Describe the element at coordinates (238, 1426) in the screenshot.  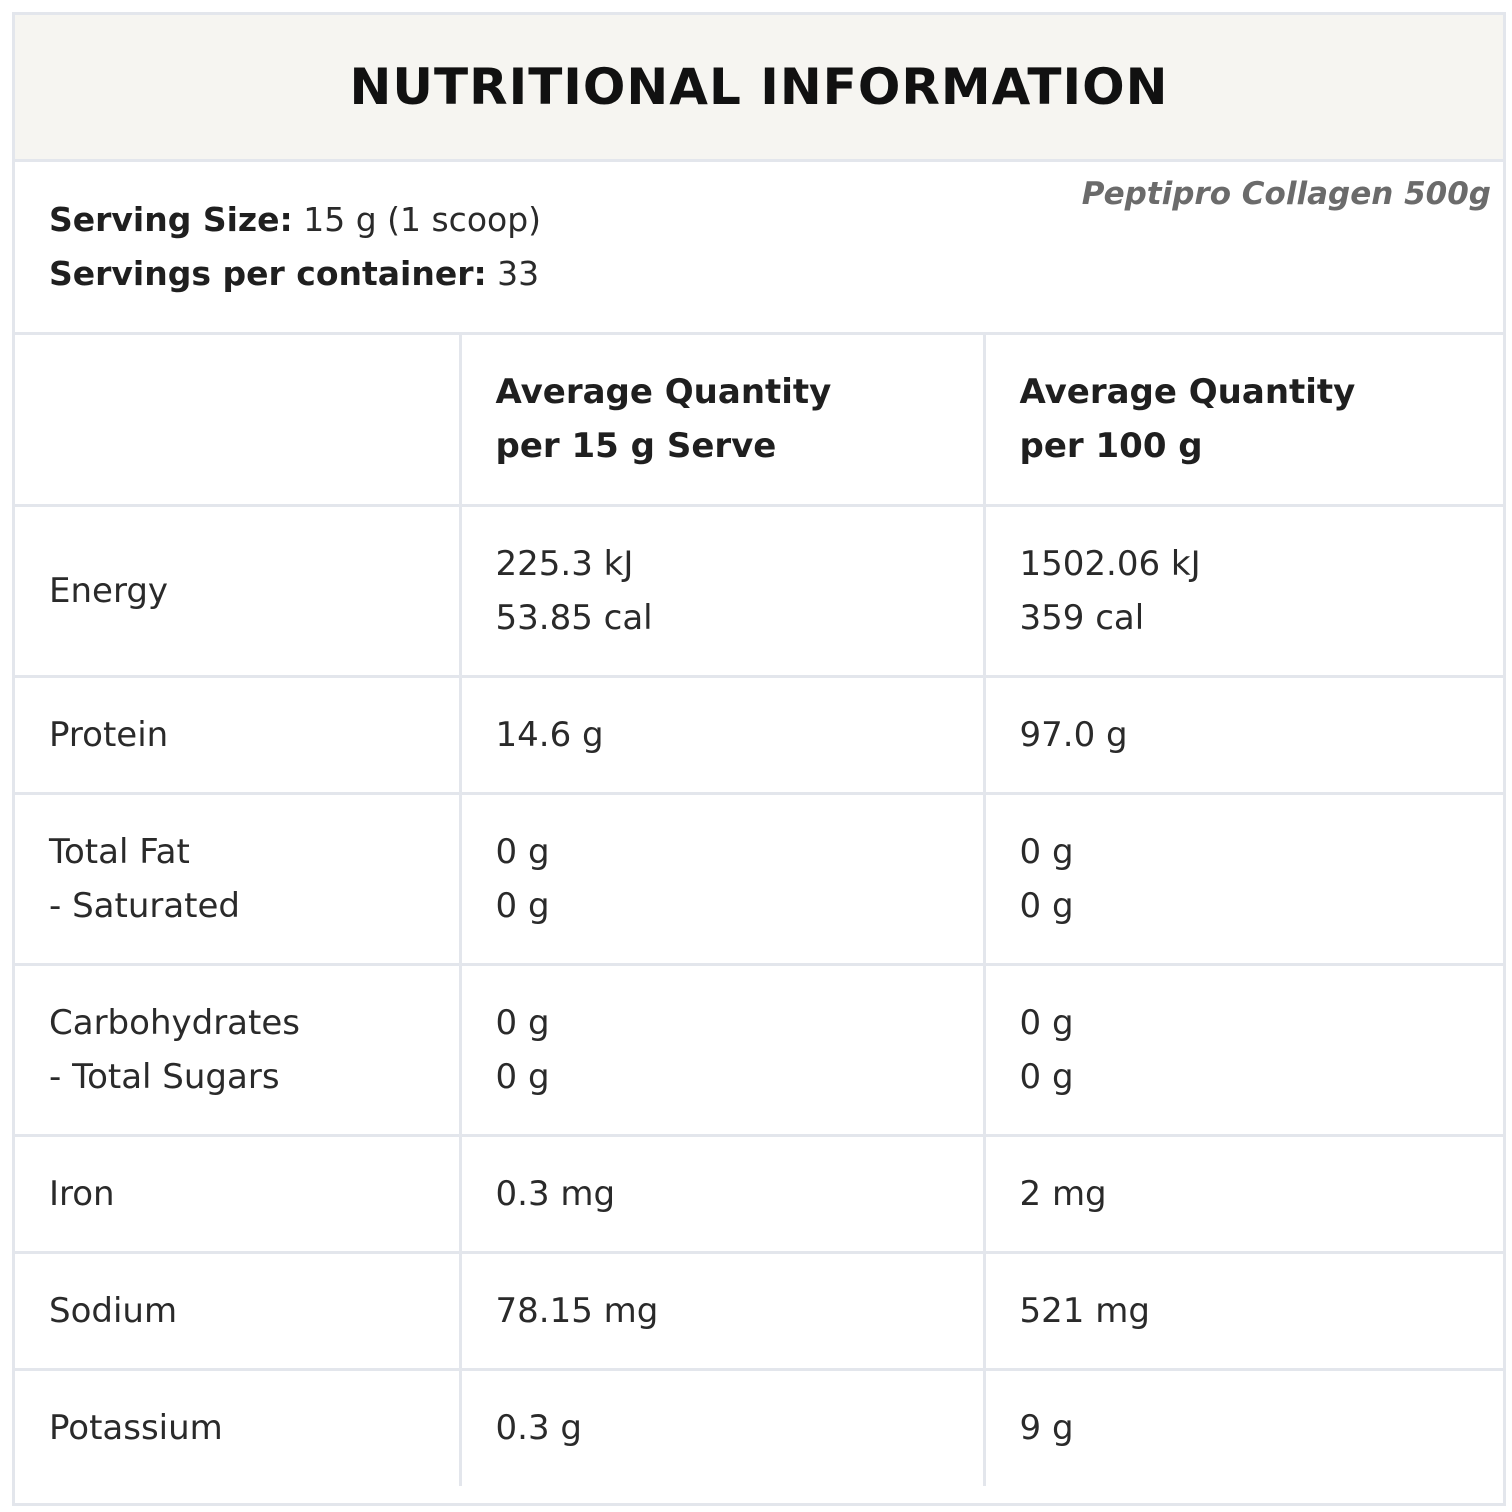
I see `nutrient-name: Potassium` at that location.